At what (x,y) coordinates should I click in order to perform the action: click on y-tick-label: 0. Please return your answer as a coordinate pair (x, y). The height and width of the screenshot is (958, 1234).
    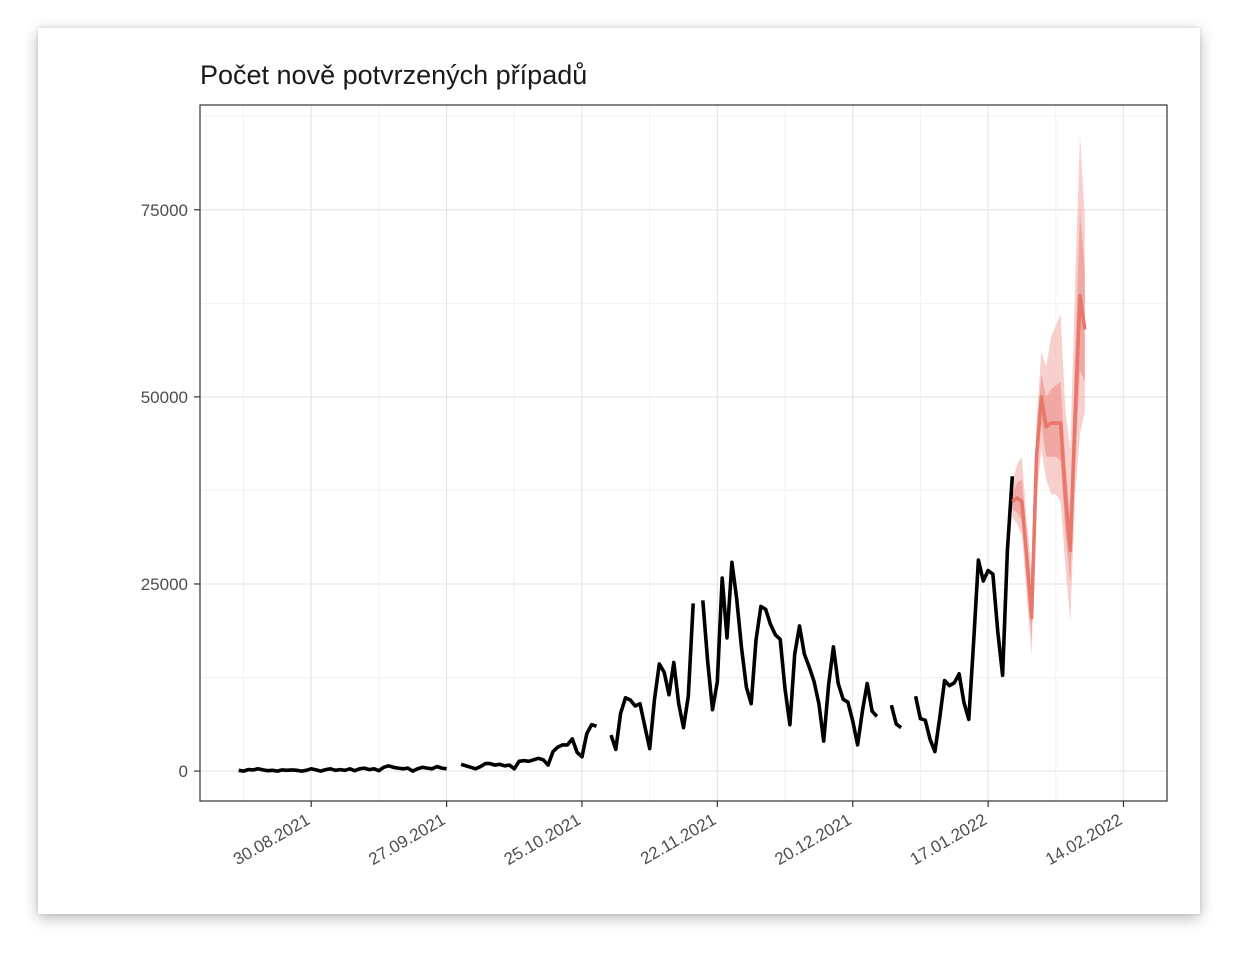
    Looking at the image, I should click on (183, 771).